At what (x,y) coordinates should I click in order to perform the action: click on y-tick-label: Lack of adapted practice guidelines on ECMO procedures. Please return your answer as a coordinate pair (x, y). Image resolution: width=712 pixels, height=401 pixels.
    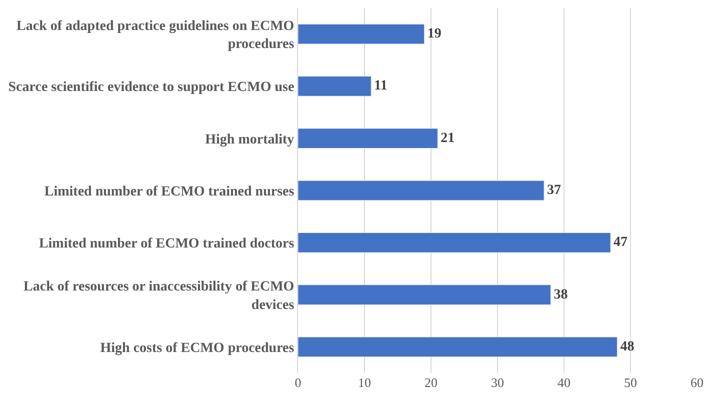
    Looking at the image, I should click on (155, 35).